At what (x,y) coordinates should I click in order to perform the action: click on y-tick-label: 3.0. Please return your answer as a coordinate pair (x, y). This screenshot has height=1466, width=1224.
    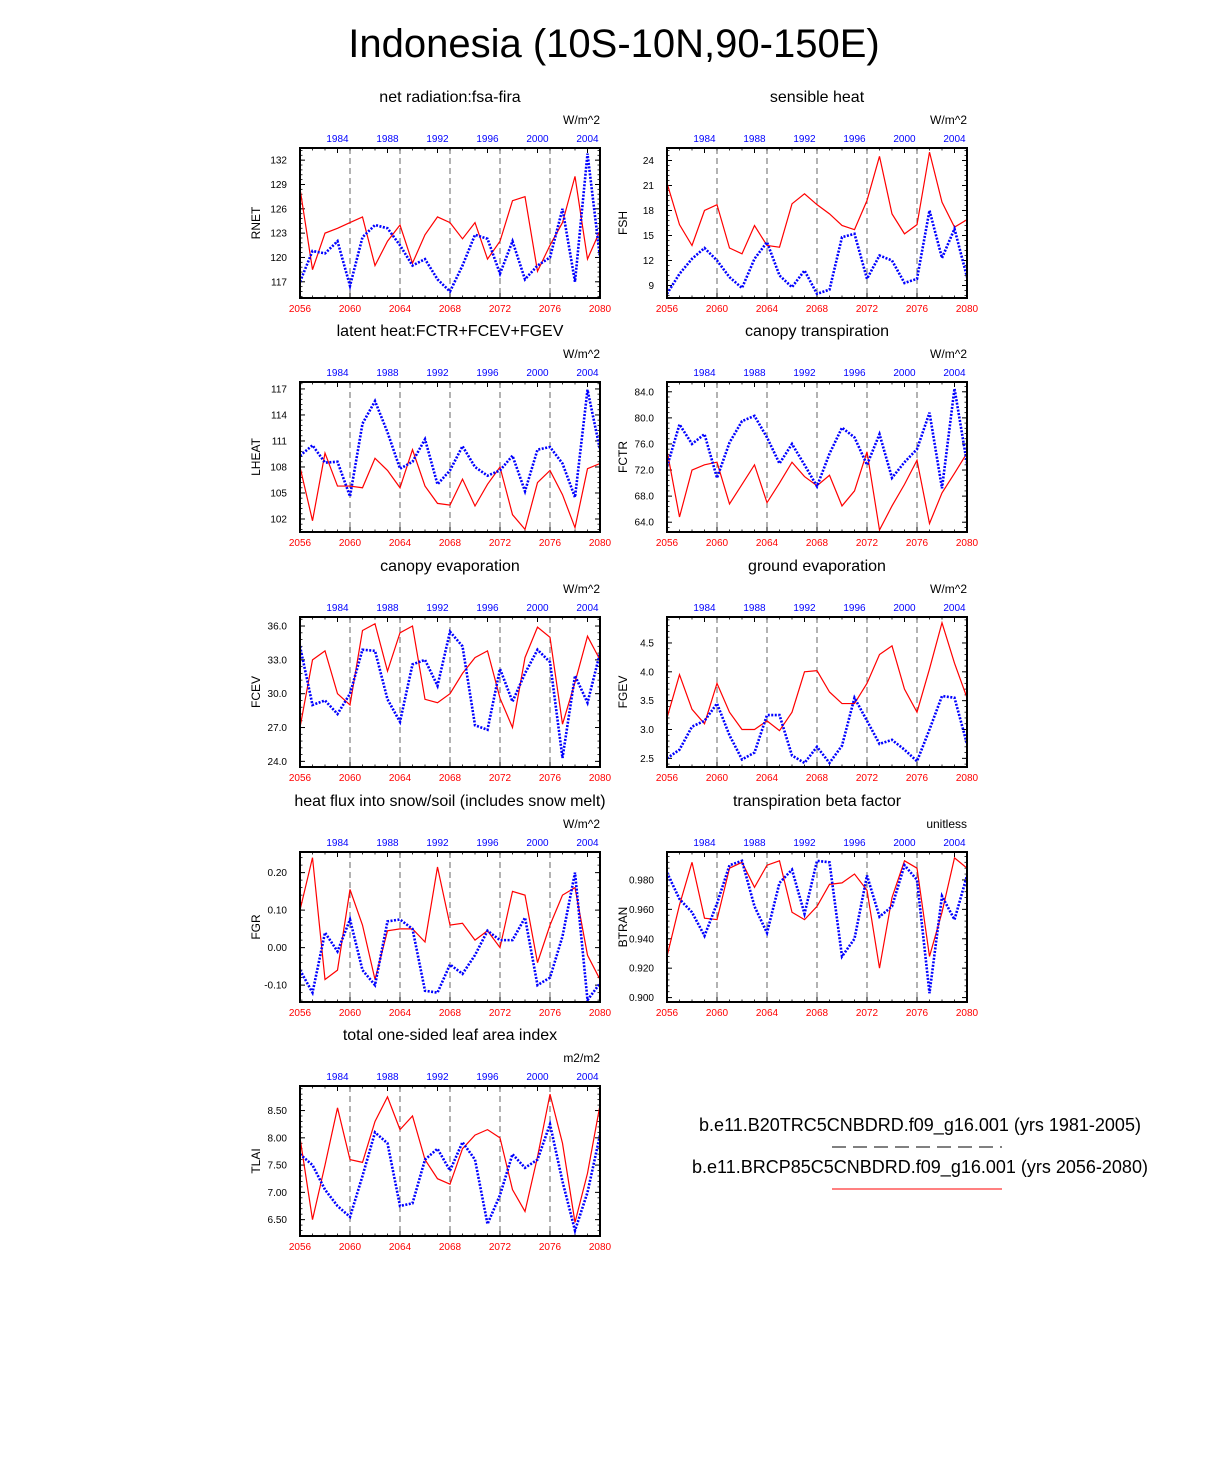
    Looking at the image, I should click on (647, 730).